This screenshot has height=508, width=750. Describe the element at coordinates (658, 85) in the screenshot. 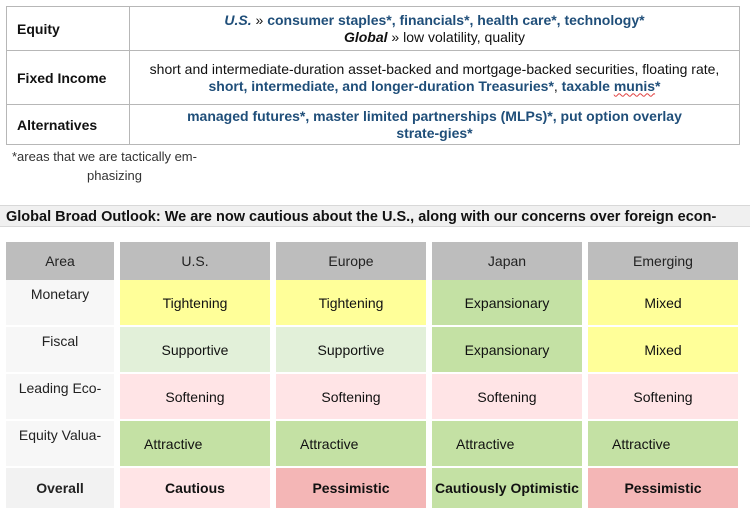

I see `fixed-income-star: *` at that location.